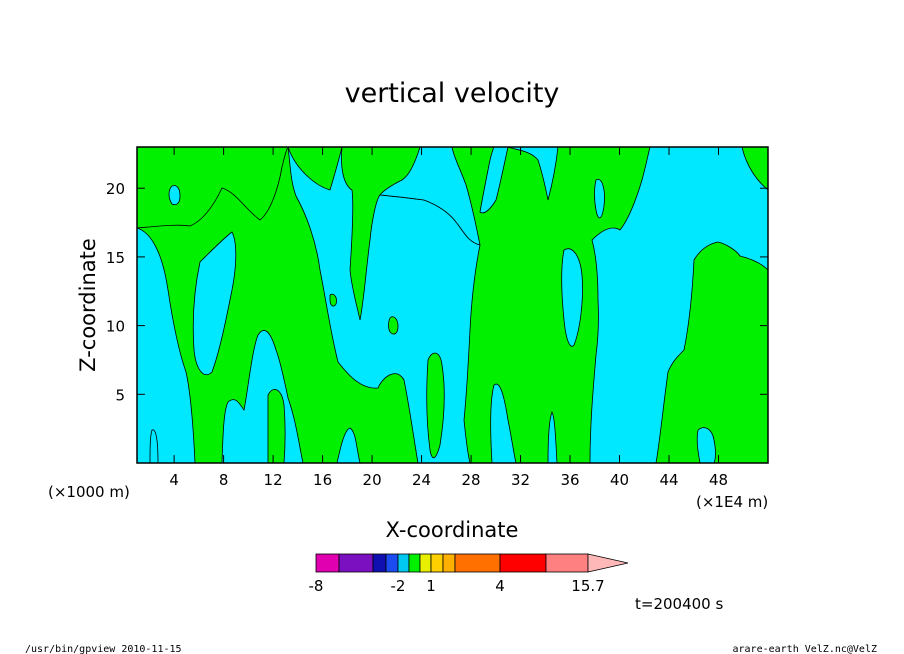 Image resolution: width=904 pixels, height=654 pixels. What do you see at coordinates (115, 189) in the screenshot?
I see `y-tick-label: 20` at bounding box center [115, 189].